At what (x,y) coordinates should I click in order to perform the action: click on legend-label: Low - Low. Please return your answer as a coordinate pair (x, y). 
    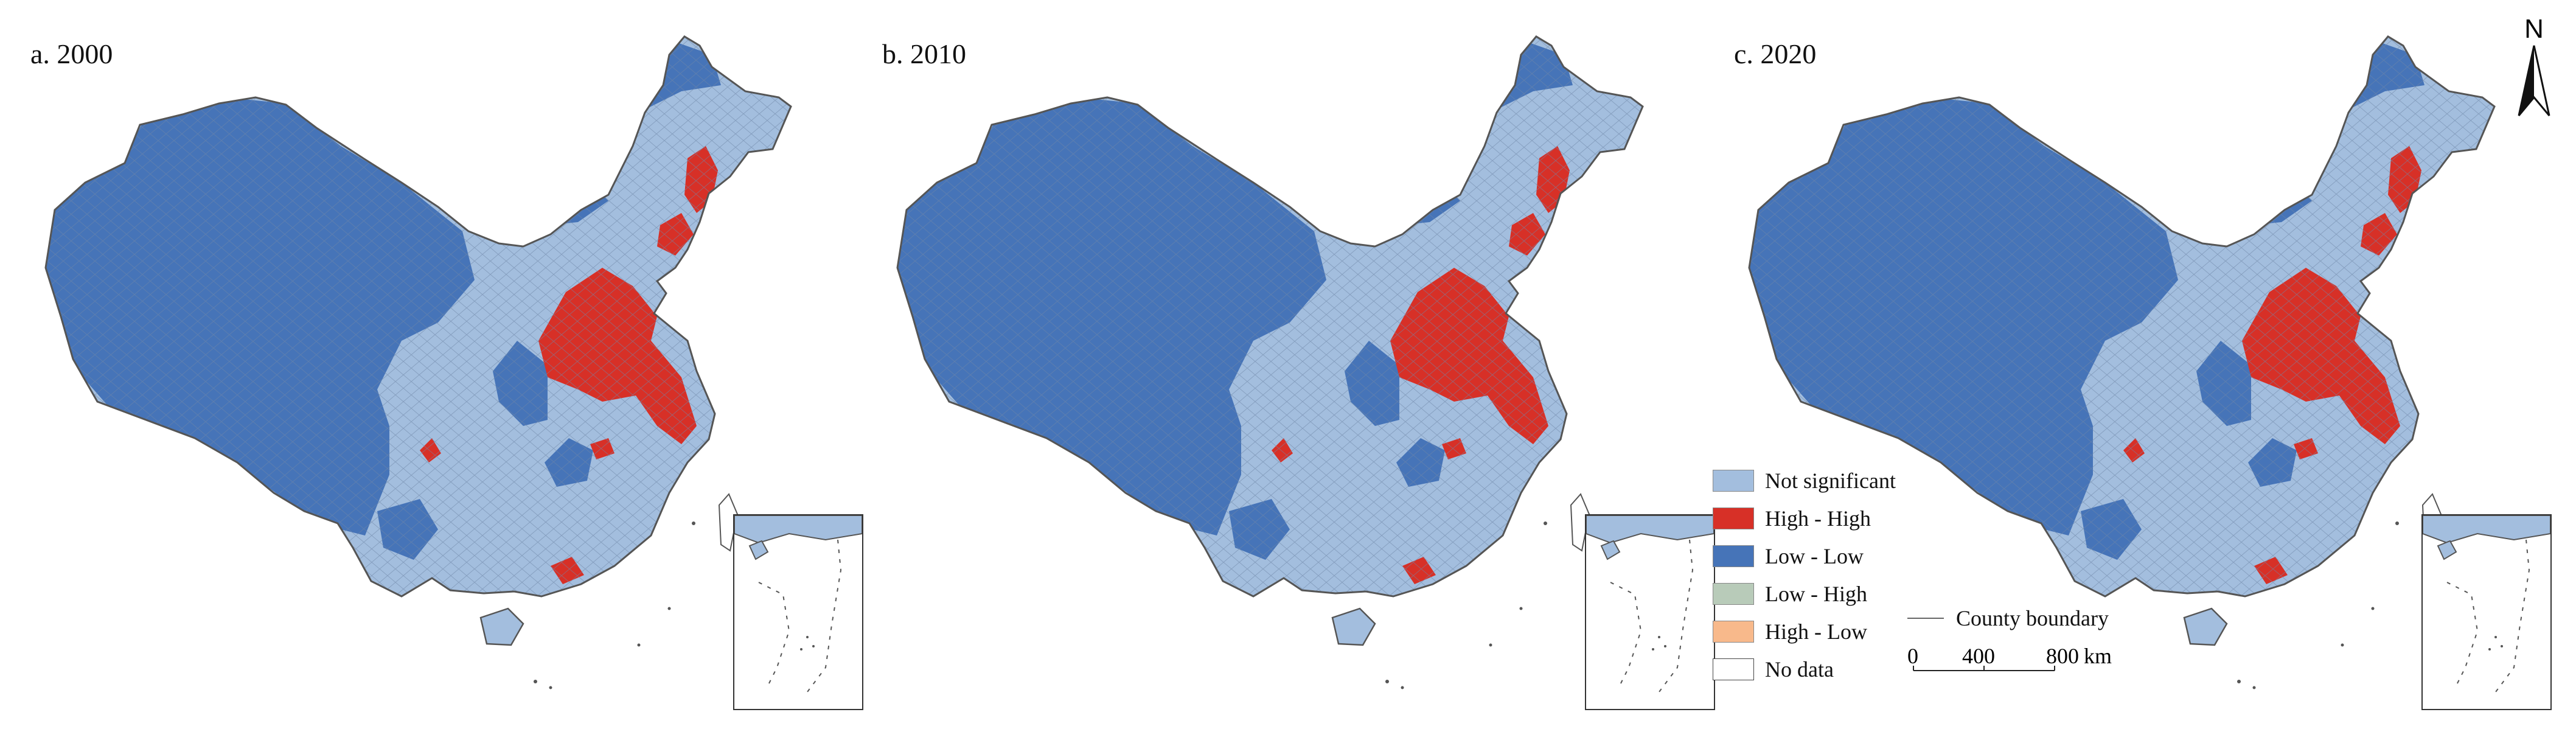
    Looking at the image, I should click on (1814, 556).